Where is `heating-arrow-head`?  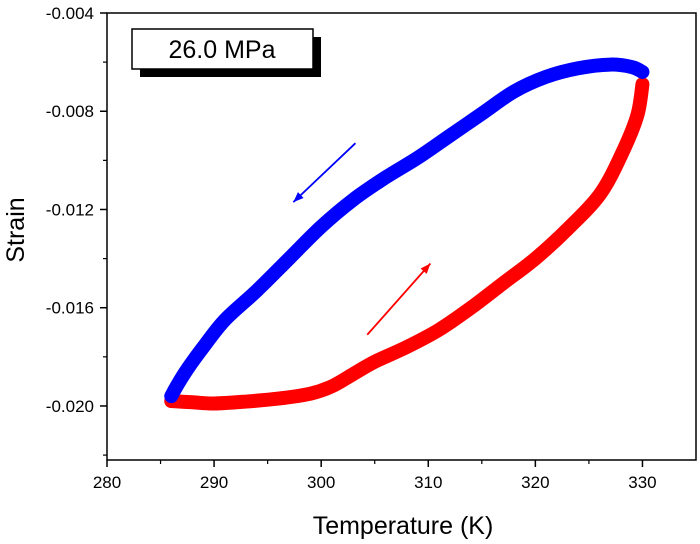 heating-arrow-head is located at coordinates (425, 268).